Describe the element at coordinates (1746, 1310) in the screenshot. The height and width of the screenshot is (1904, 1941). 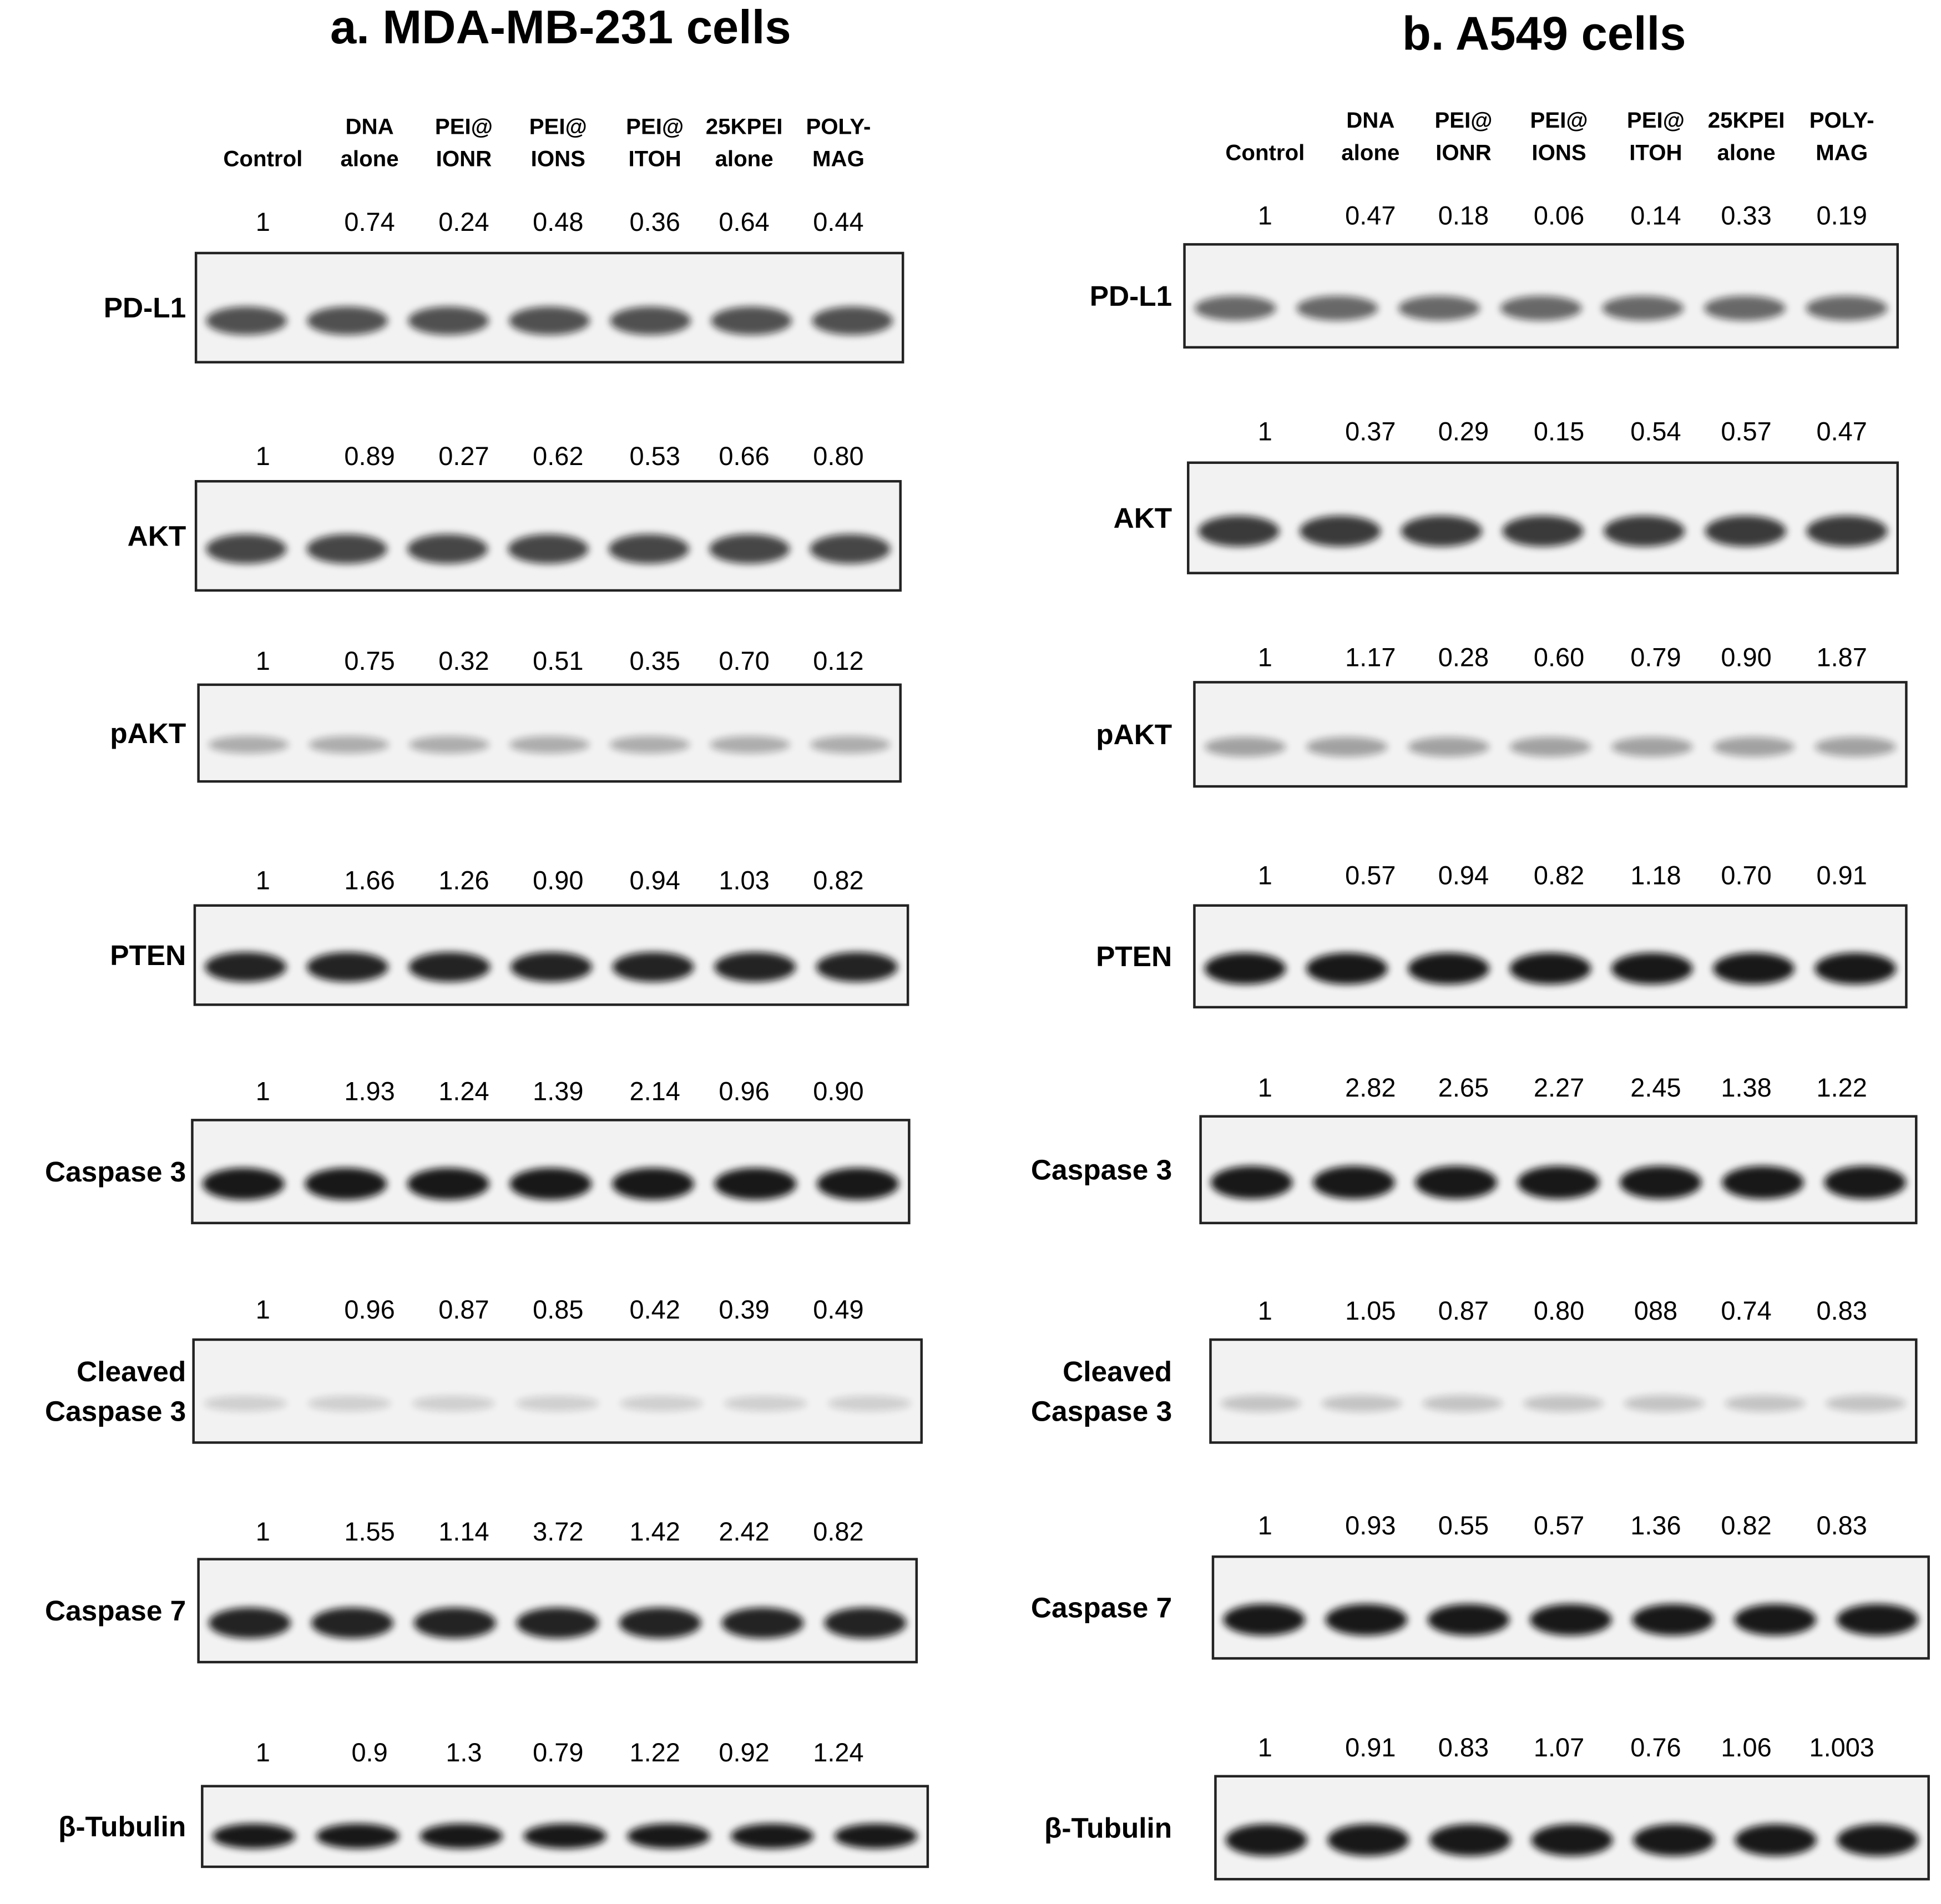
I see `quant-value: 0.74` at that location.